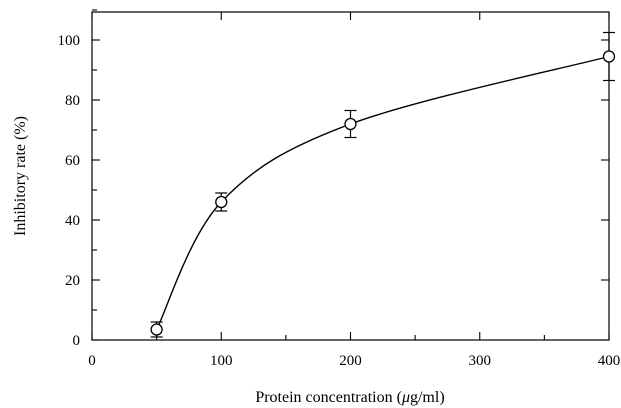 The image size is (621, 408). Describe the element at coordinates (77, 341) in the screenshot. I see `y-tick-label: 0` at that location.